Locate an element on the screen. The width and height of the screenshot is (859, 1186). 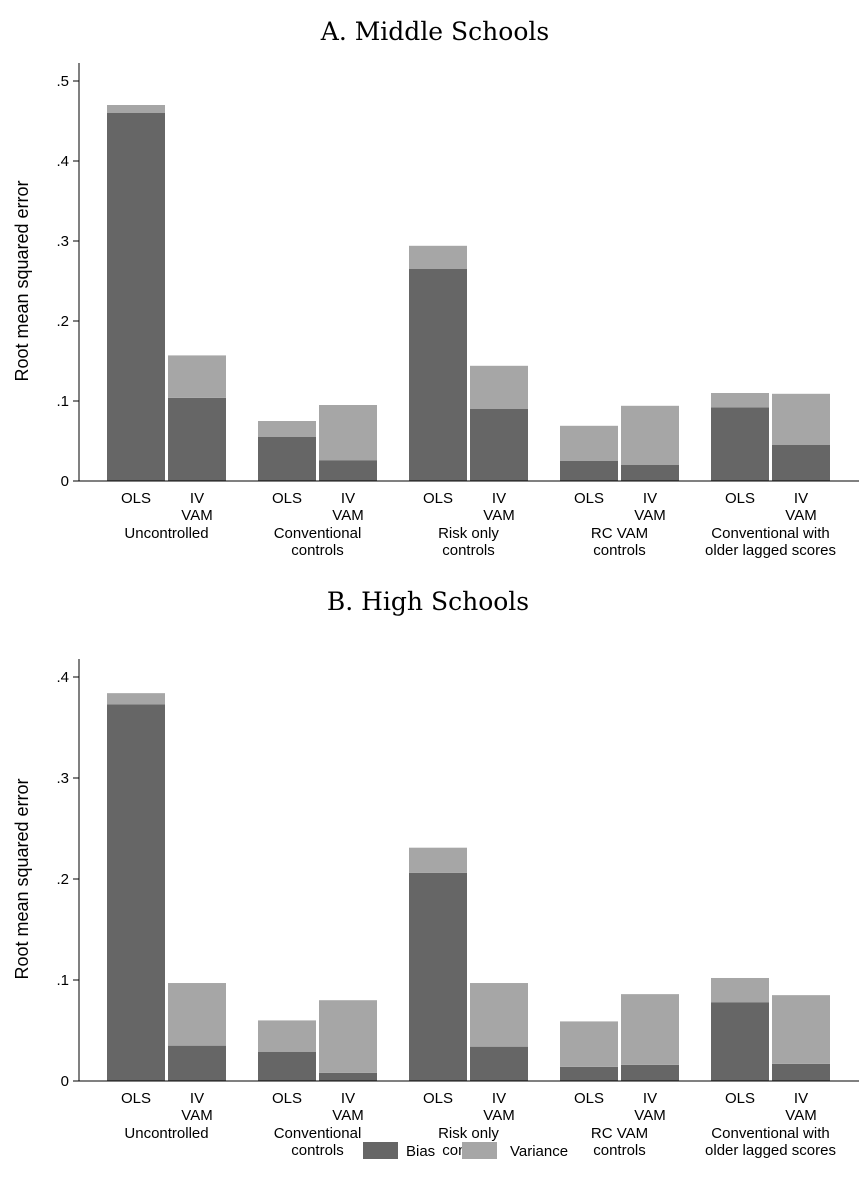
panel-title: B. High Schools is located at coordinates (428, 601).